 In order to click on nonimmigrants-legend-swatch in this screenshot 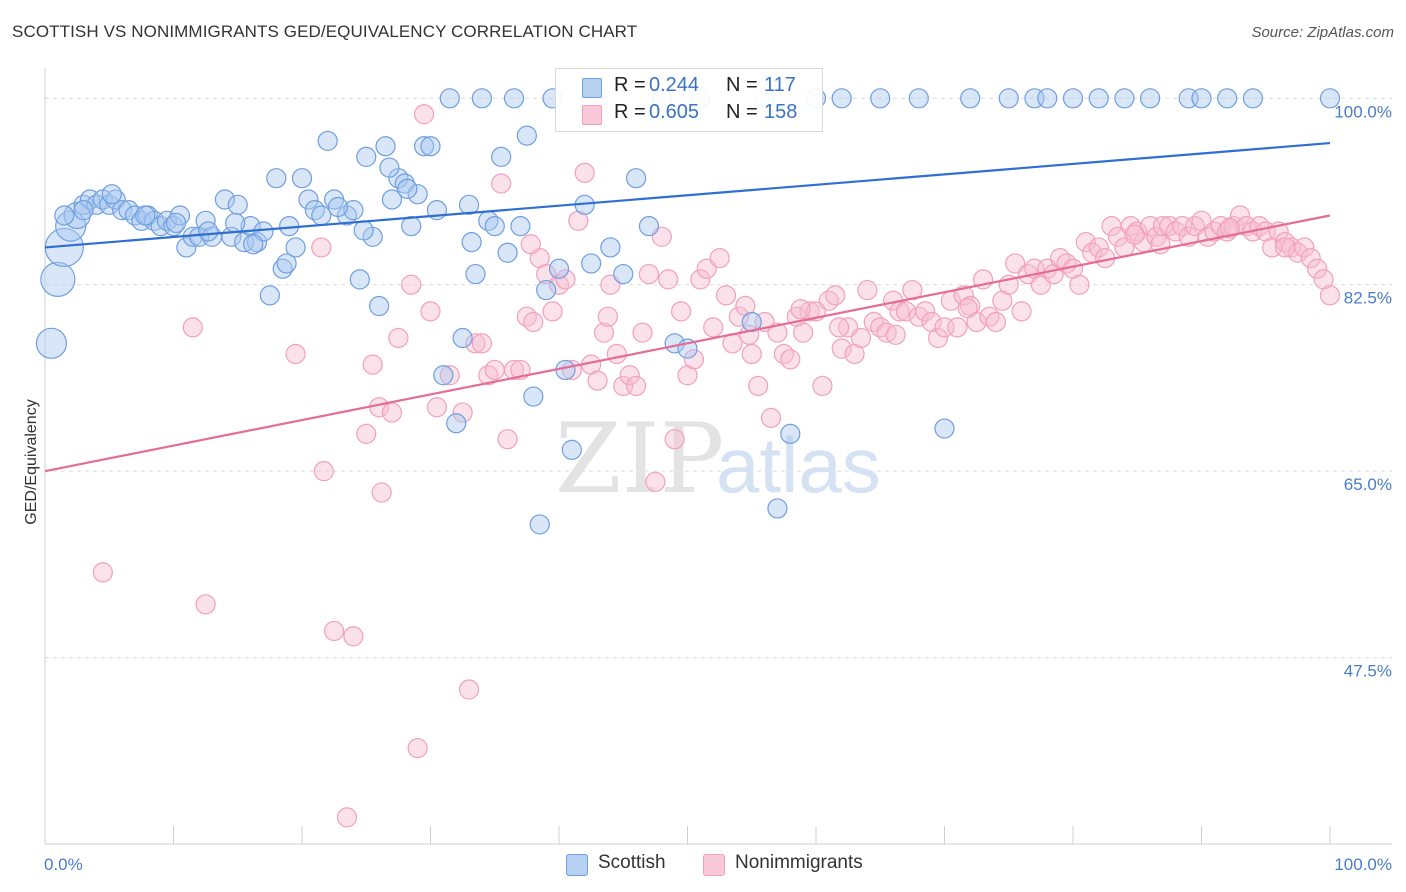, I will do `click(714, 865)`.